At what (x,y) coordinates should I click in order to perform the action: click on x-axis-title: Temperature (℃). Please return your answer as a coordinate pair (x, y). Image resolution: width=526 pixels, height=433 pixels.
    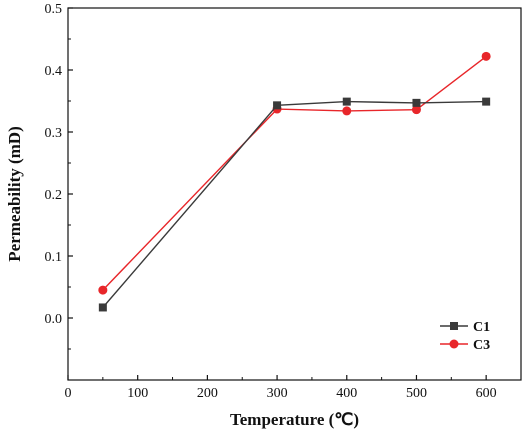
    Looking at the image, I should click on (294, 419).